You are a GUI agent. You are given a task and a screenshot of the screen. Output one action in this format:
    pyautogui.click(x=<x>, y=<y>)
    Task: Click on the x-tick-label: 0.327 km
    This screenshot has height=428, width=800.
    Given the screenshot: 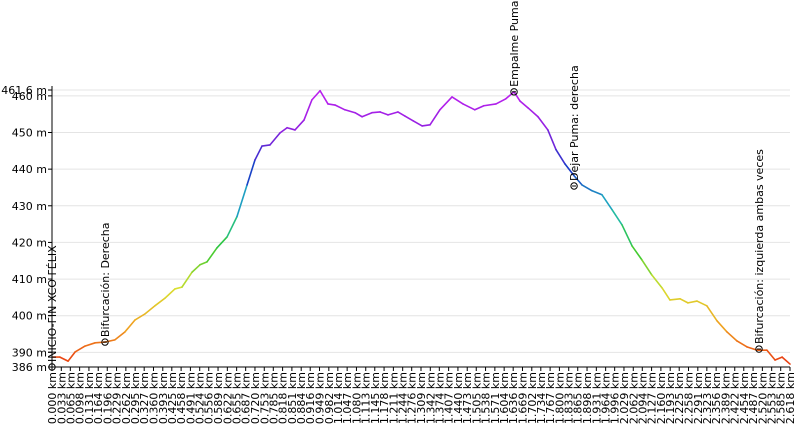 What is the action you would take?
    pyautogui.click(x=144, y=398)
    